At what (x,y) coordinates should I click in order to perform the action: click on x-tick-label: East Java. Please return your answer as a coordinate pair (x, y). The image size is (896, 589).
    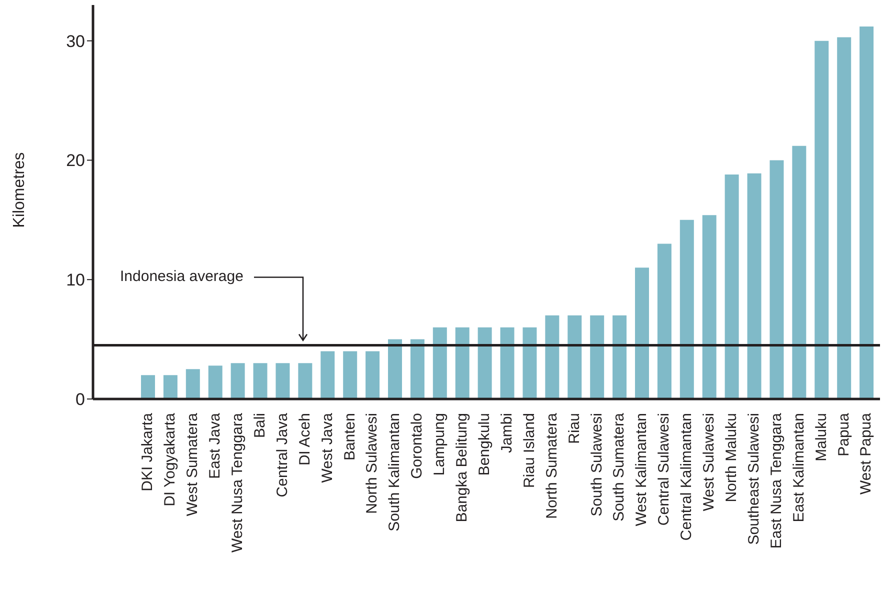
    Looking at the image, I should click on (215, 445).